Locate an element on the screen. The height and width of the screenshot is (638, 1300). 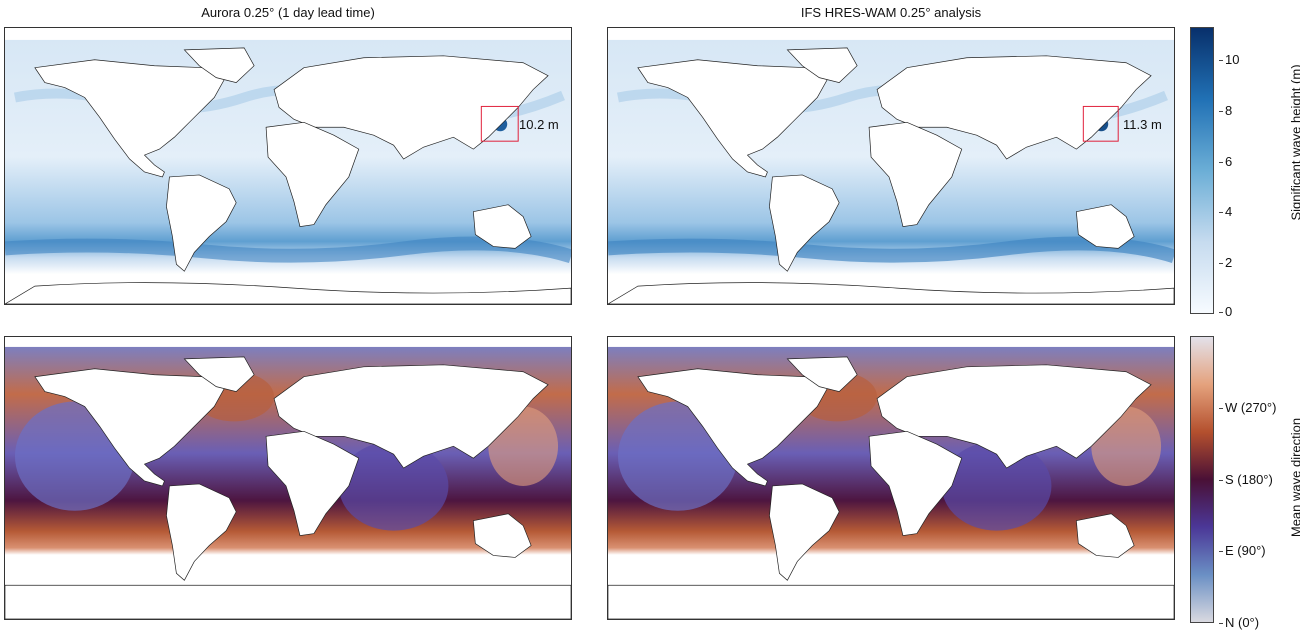
right-max-callout: 11.3 m is located at coordinates (1142, 124).